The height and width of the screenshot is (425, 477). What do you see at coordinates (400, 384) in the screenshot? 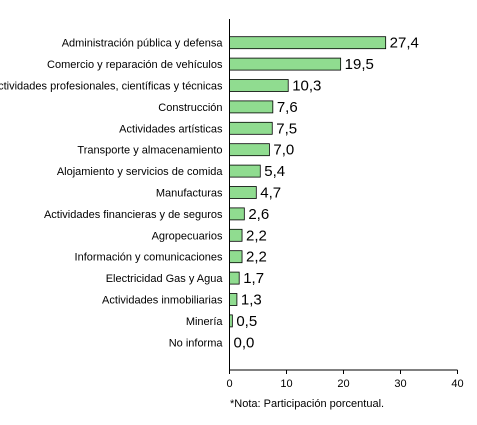
I see `x-tick-label: 30` at bounding box center [400, 384].